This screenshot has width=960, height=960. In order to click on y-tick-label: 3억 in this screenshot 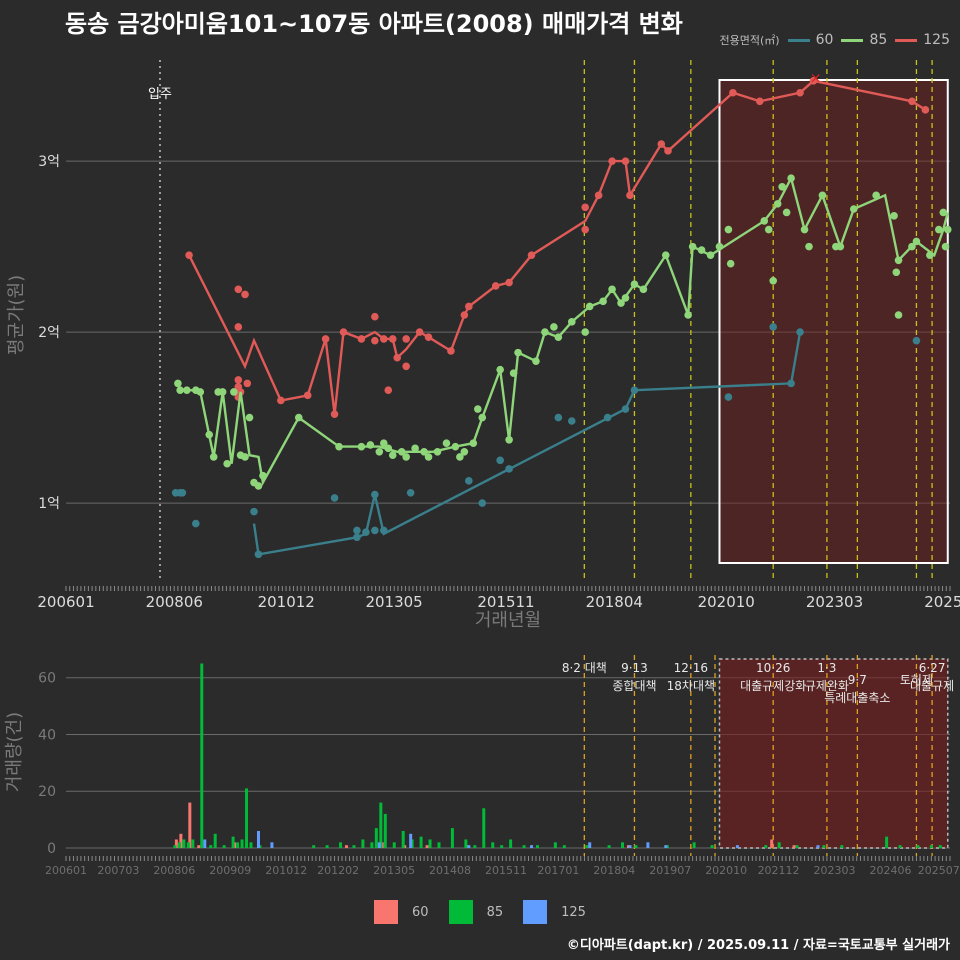, I will do `click(49, 162)`.